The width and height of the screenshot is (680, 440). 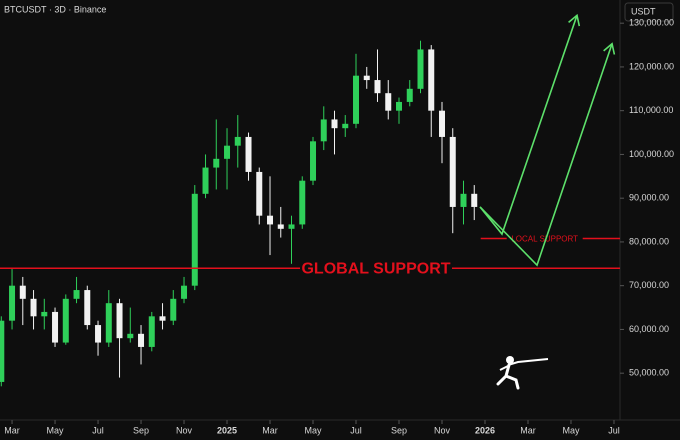 What do you see at coordinates (485, 430) in the screenshot?
I see `x-tick-label: 2026` at bounding box center [485, 430].